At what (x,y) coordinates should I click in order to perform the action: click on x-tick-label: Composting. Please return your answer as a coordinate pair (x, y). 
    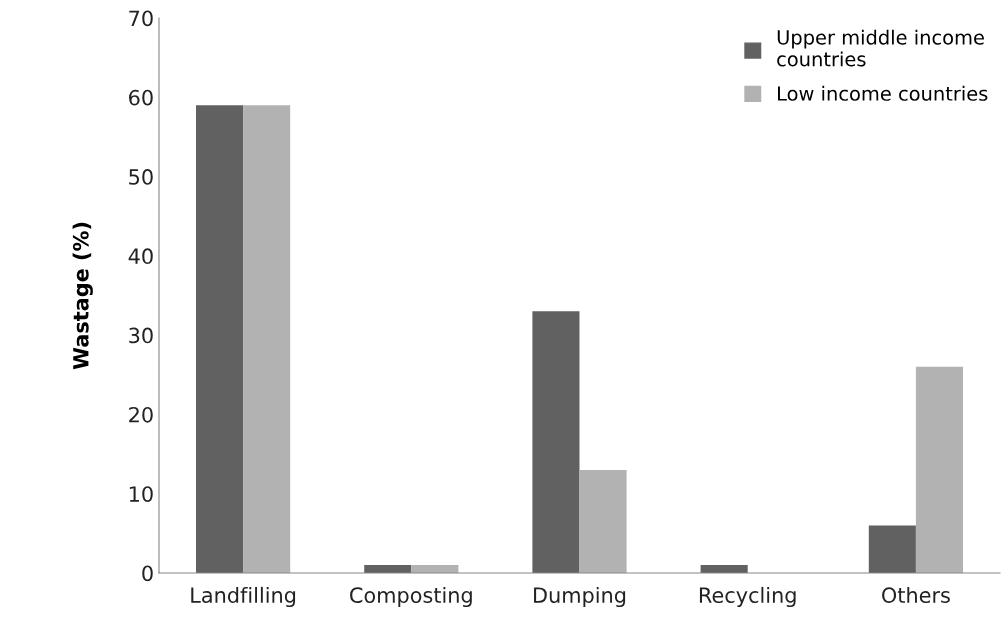
    Looking at the image, I should click on (411, 597).